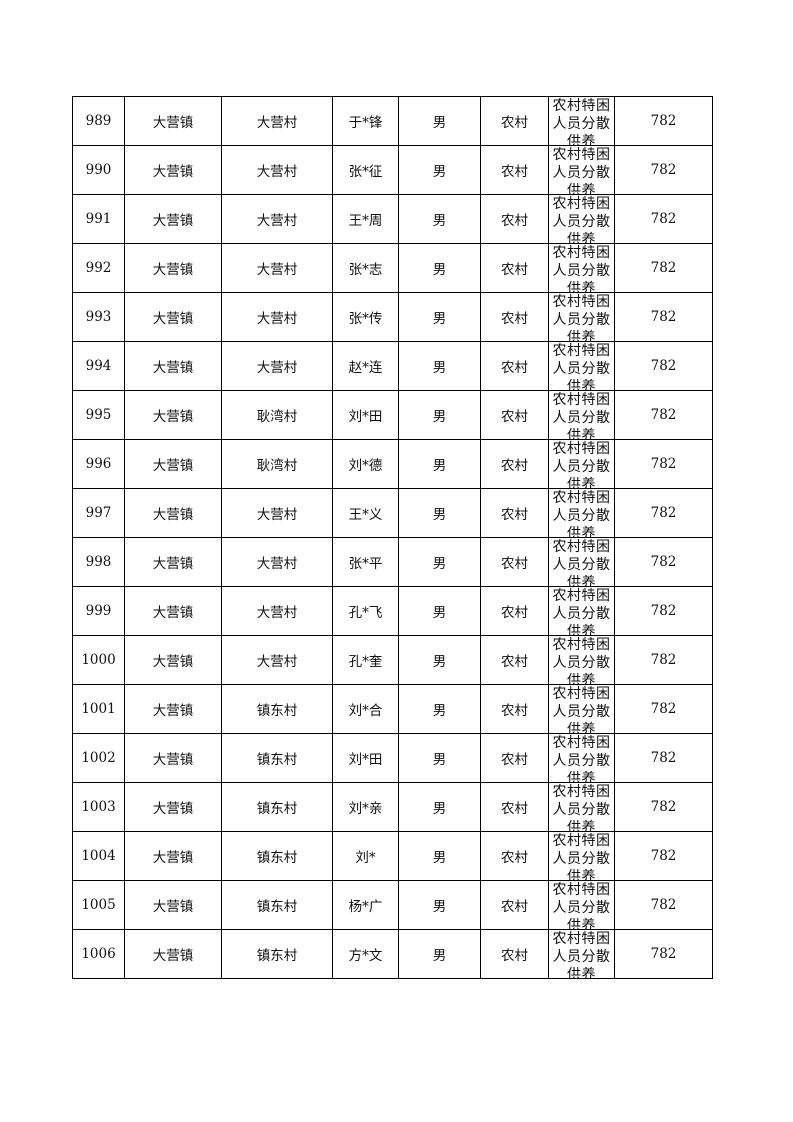 This screenshot has width=793, height=1122. I want to click on name-cell: 孔*奎, so click(365, 660).